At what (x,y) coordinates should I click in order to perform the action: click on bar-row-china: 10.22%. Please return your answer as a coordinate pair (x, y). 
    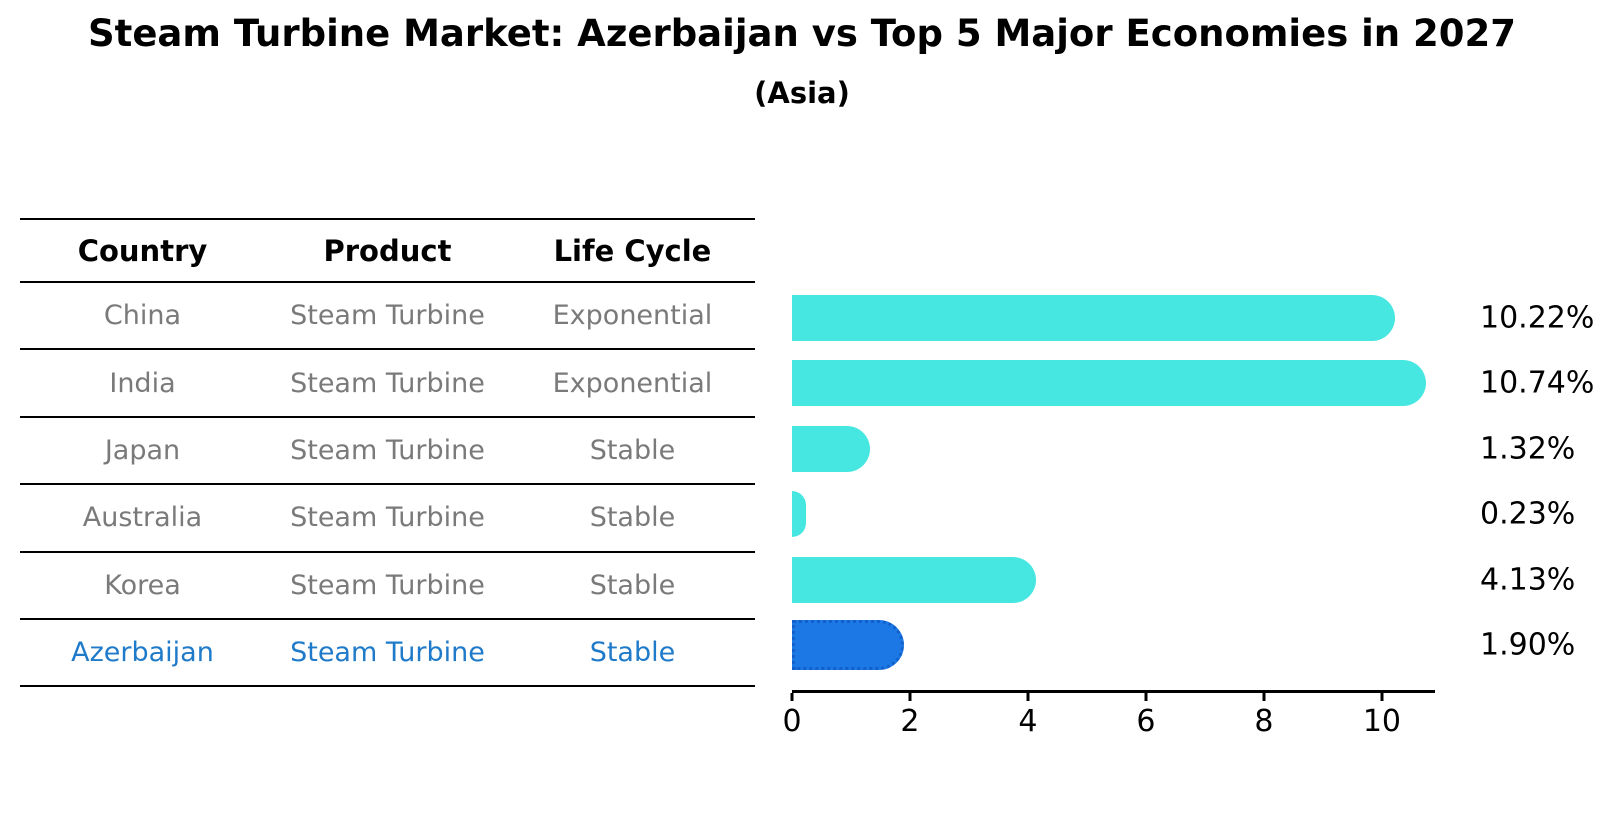
    Looking at the image, I should click on (1198, 318).